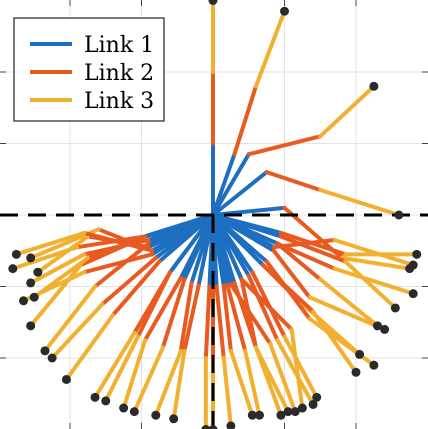 The height and width of the screenshot is (429, 428). What do you see at coordinates (119, 73) in the screenshot?
I see `legend-label-link-2: Link 2` at bounding box center [119, 73].